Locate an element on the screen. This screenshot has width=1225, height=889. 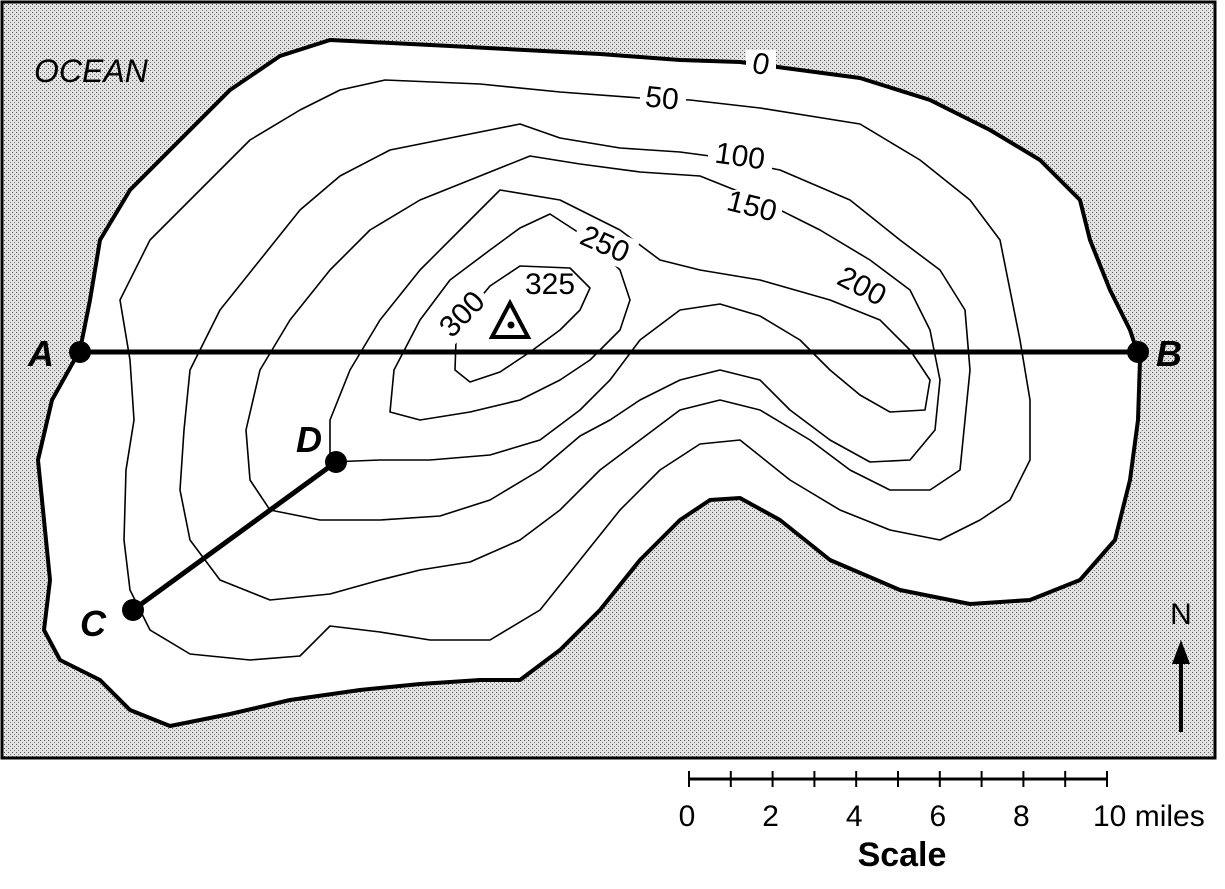
summit-triangle-icon is located at coordinates (510, 318).